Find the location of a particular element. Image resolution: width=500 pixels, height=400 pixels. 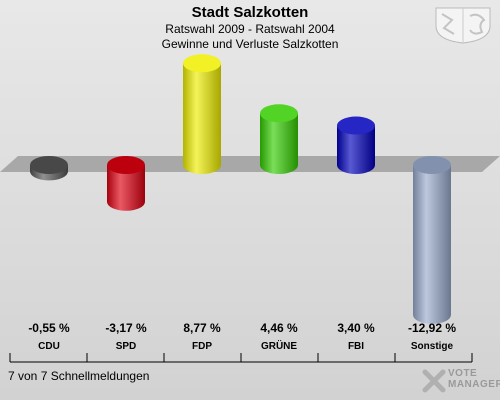

bar-spd is located at coordinates (126, 183).